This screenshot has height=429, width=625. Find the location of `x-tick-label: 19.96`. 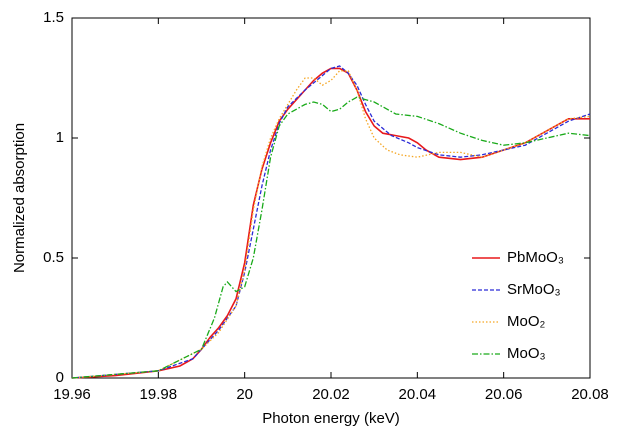

x-tick-label: 19.96 is located at coordinates (72, 394).